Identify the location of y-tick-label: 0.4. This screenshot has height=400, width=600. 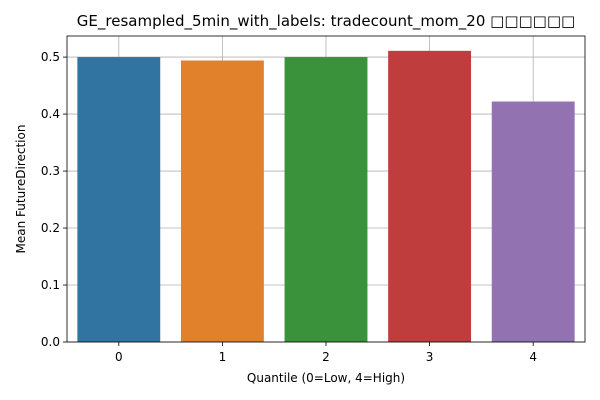
(50, 114).